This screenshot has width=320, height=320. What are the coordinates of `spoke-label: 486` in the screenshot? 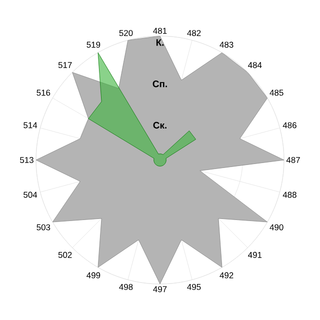 It's located at (289, 125).